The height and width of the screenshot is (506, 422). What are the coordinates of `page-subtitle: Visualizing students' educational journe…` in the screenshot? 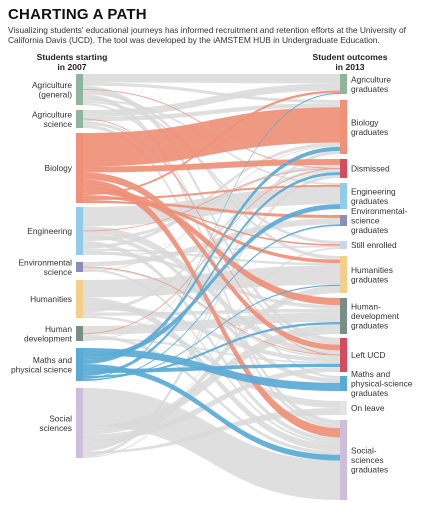 It's located at (207, 35).